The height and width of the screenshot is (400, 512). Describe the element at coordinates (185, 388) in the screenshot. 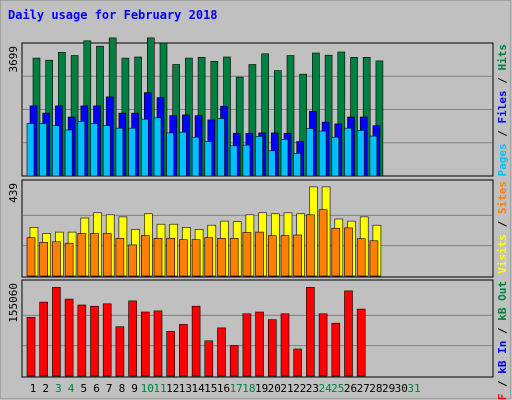

I see `x-tick-label: 13` at that location.